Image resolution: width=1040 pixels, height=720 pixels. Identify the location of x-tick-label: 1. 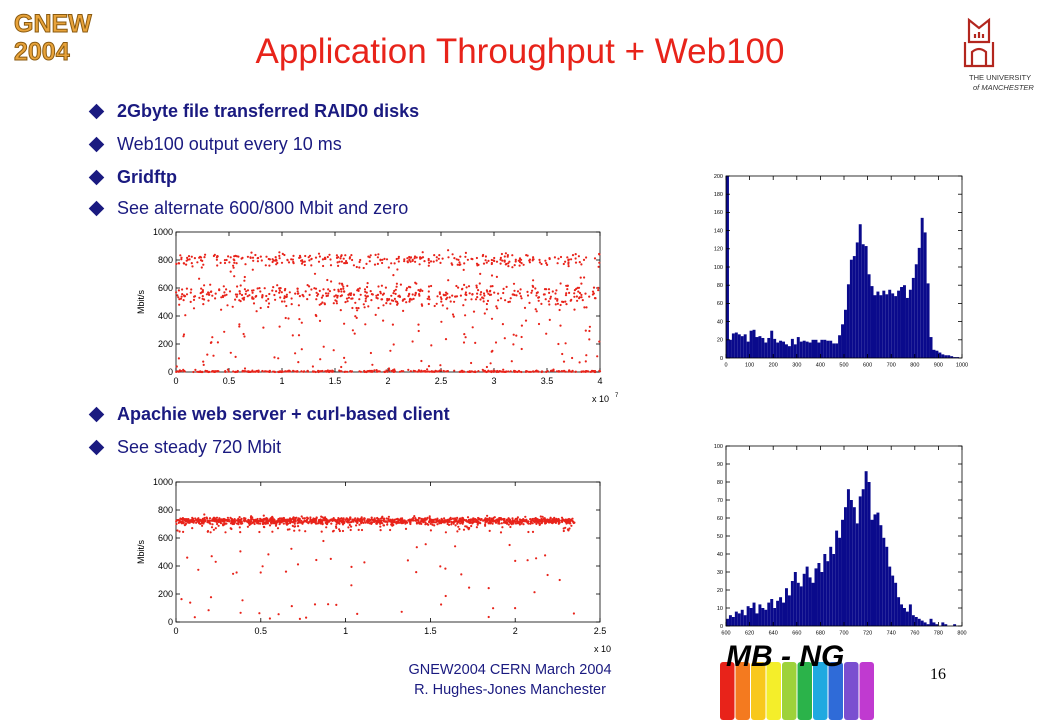
(345, 631).